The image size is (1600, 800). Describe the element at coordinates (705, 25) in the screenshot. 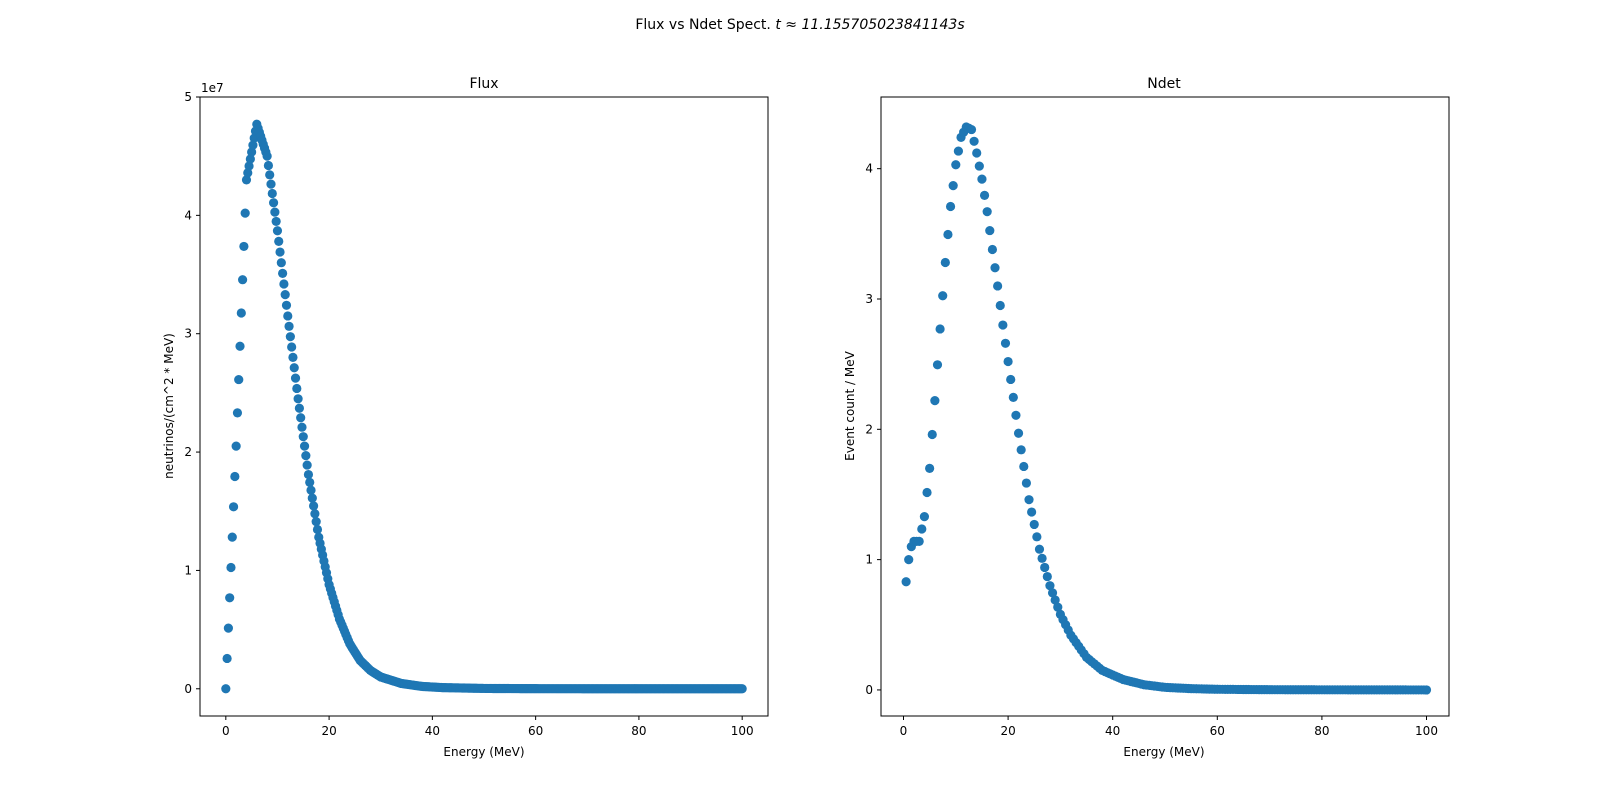

I see `suptitle-prefix: Flux vs Ndet Spect.` at that location.